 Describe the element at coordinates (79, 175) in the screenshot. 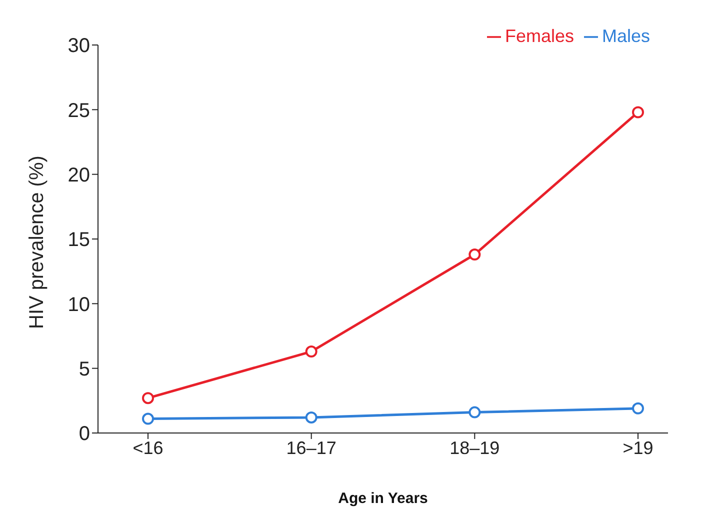

I see `y-tick-label: 20` at that location.